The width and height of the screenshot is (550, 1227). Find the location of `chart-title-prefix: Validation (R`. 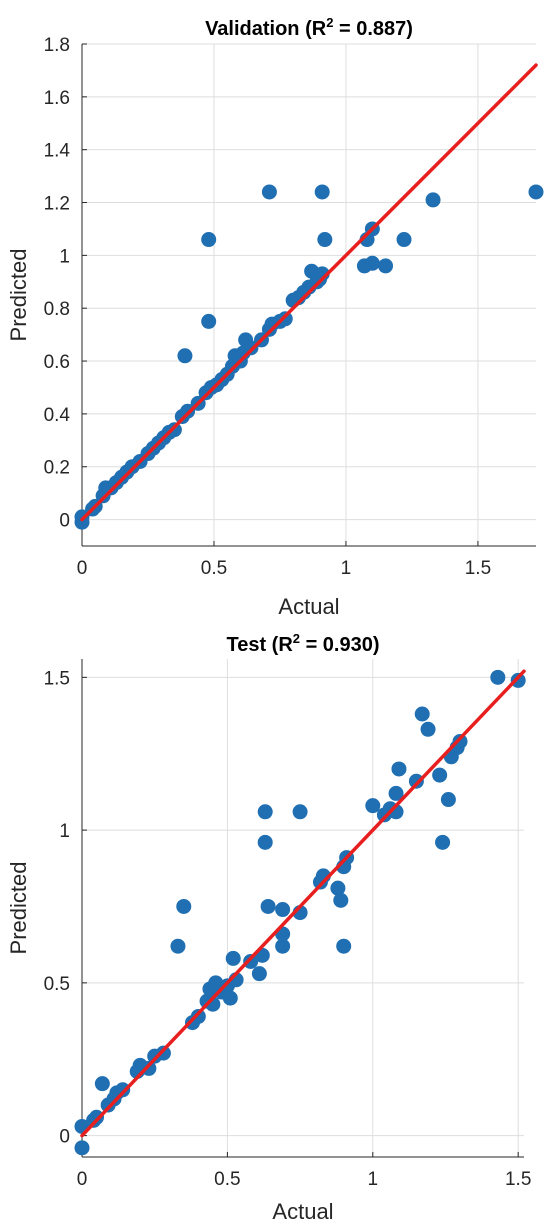

chart-title-prefix: Validation (R is located at coordinates (266, 29).